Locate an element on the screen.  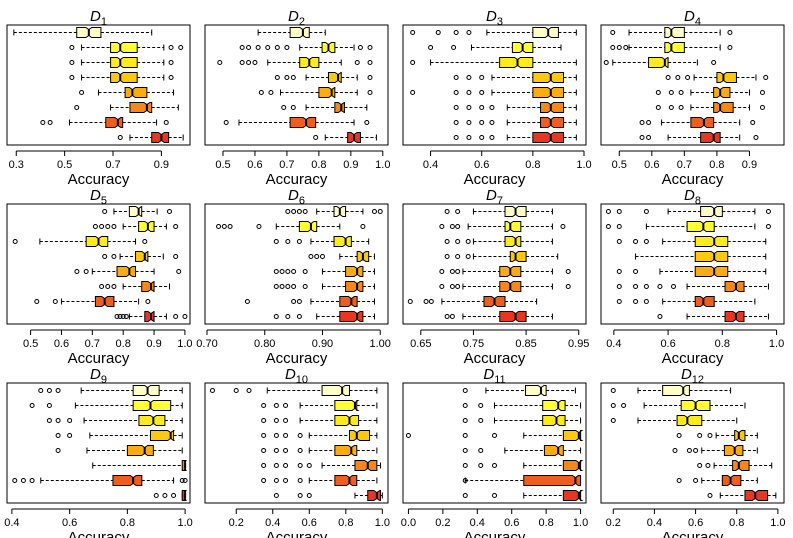
panel-title-sub: 9 is located at coordinates (104, 380).